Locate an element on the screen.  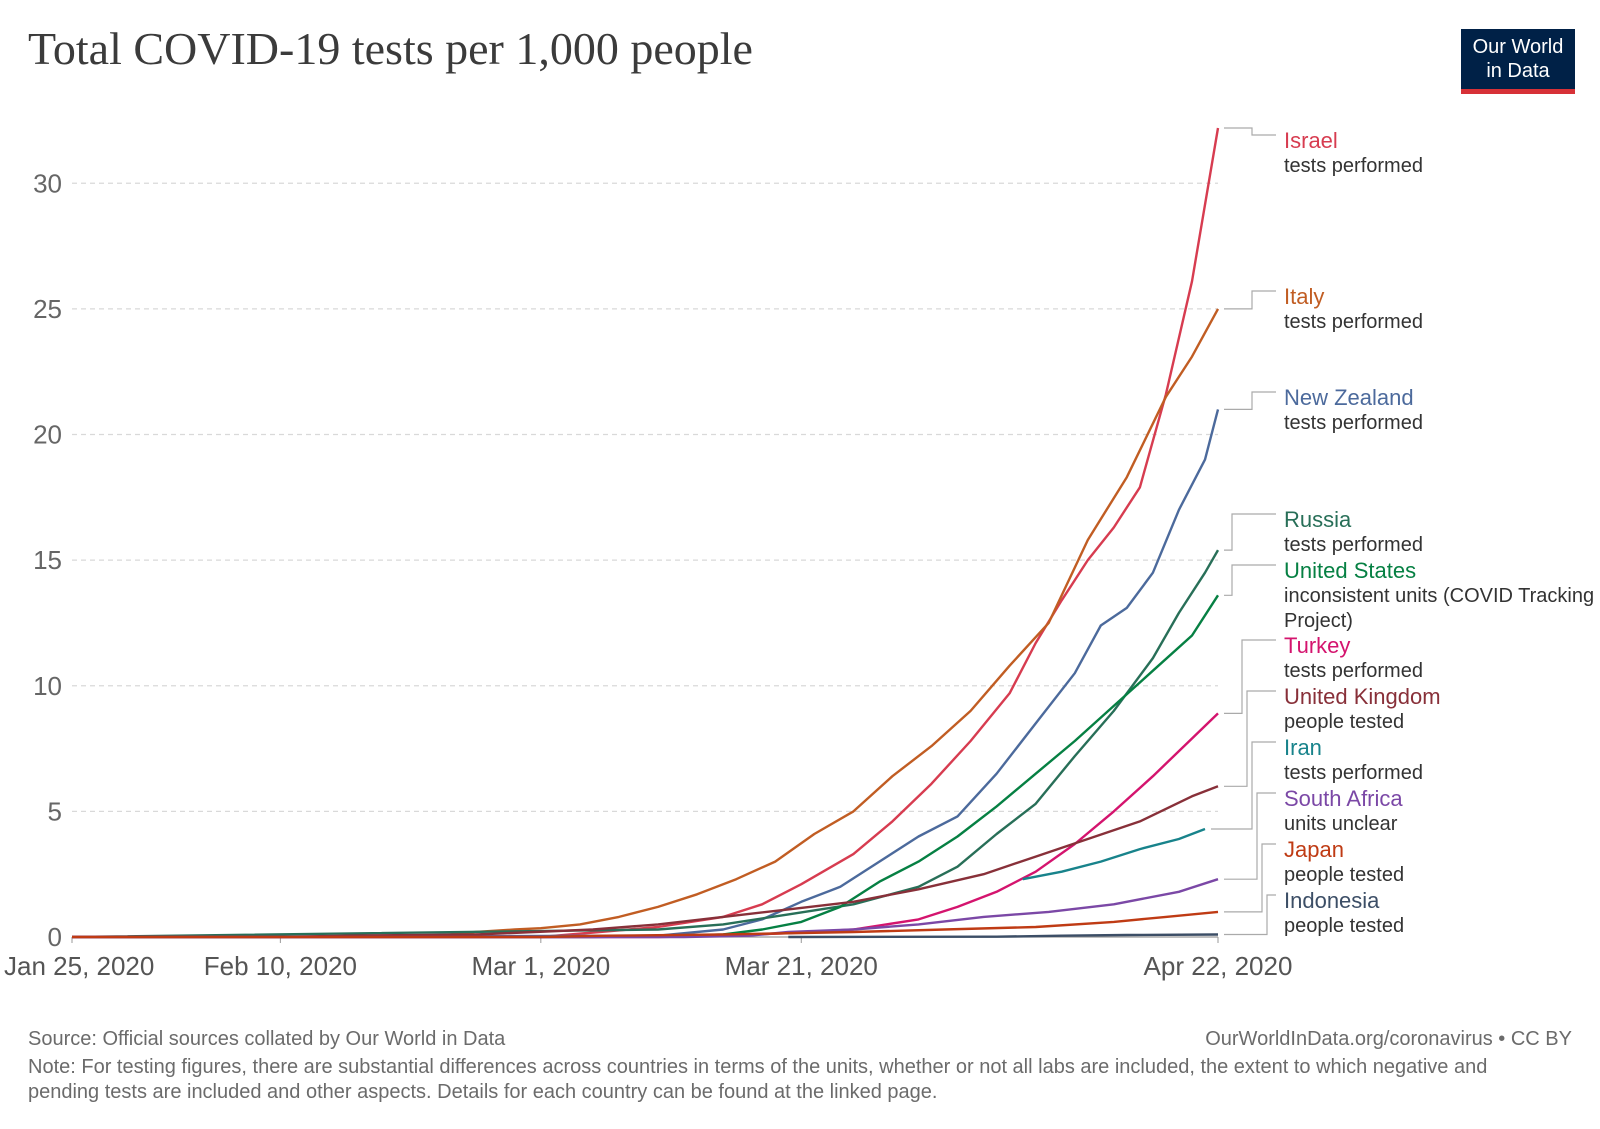
series-name-label: Russia is located at coordinates (1318, 519).